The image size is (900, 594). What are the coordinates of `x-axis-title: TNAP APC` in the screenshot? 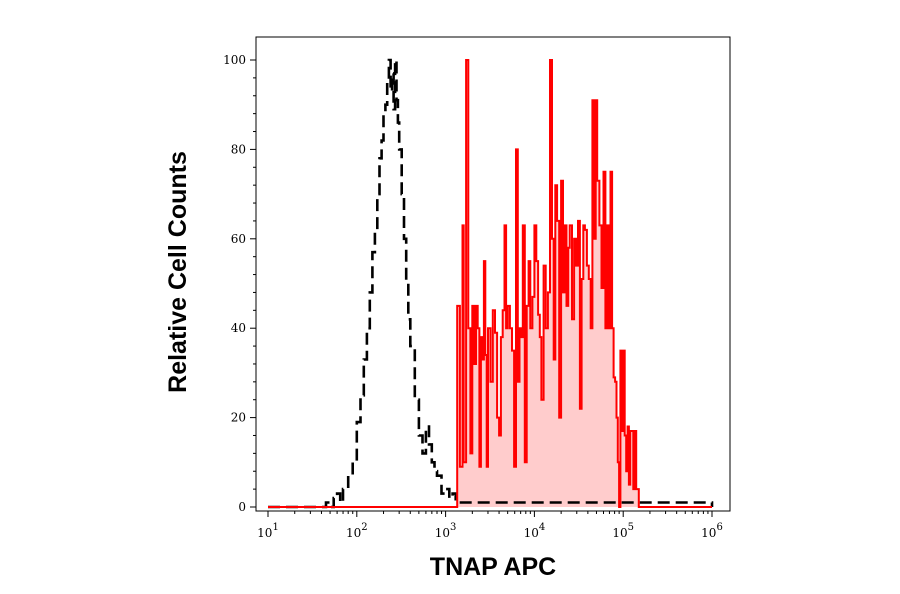 It's located at (493, 567).